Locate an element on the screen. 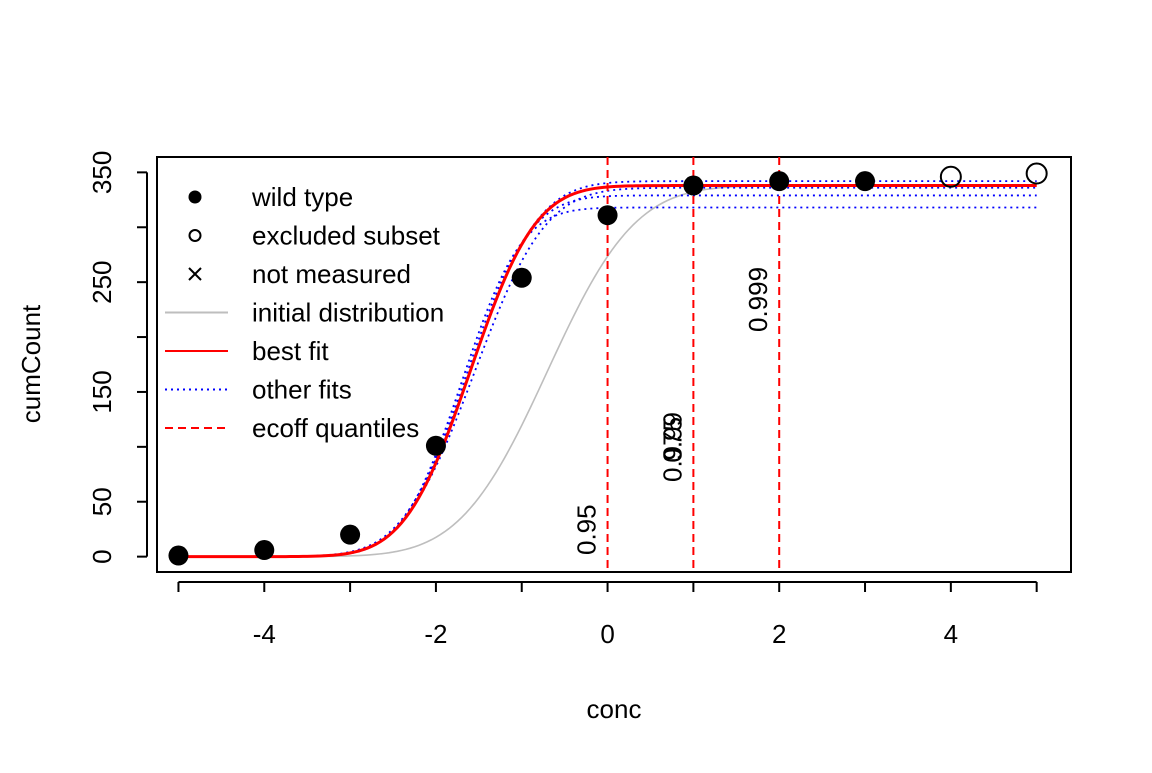  legend-dot-symbol is located at coordinates (195, 197).